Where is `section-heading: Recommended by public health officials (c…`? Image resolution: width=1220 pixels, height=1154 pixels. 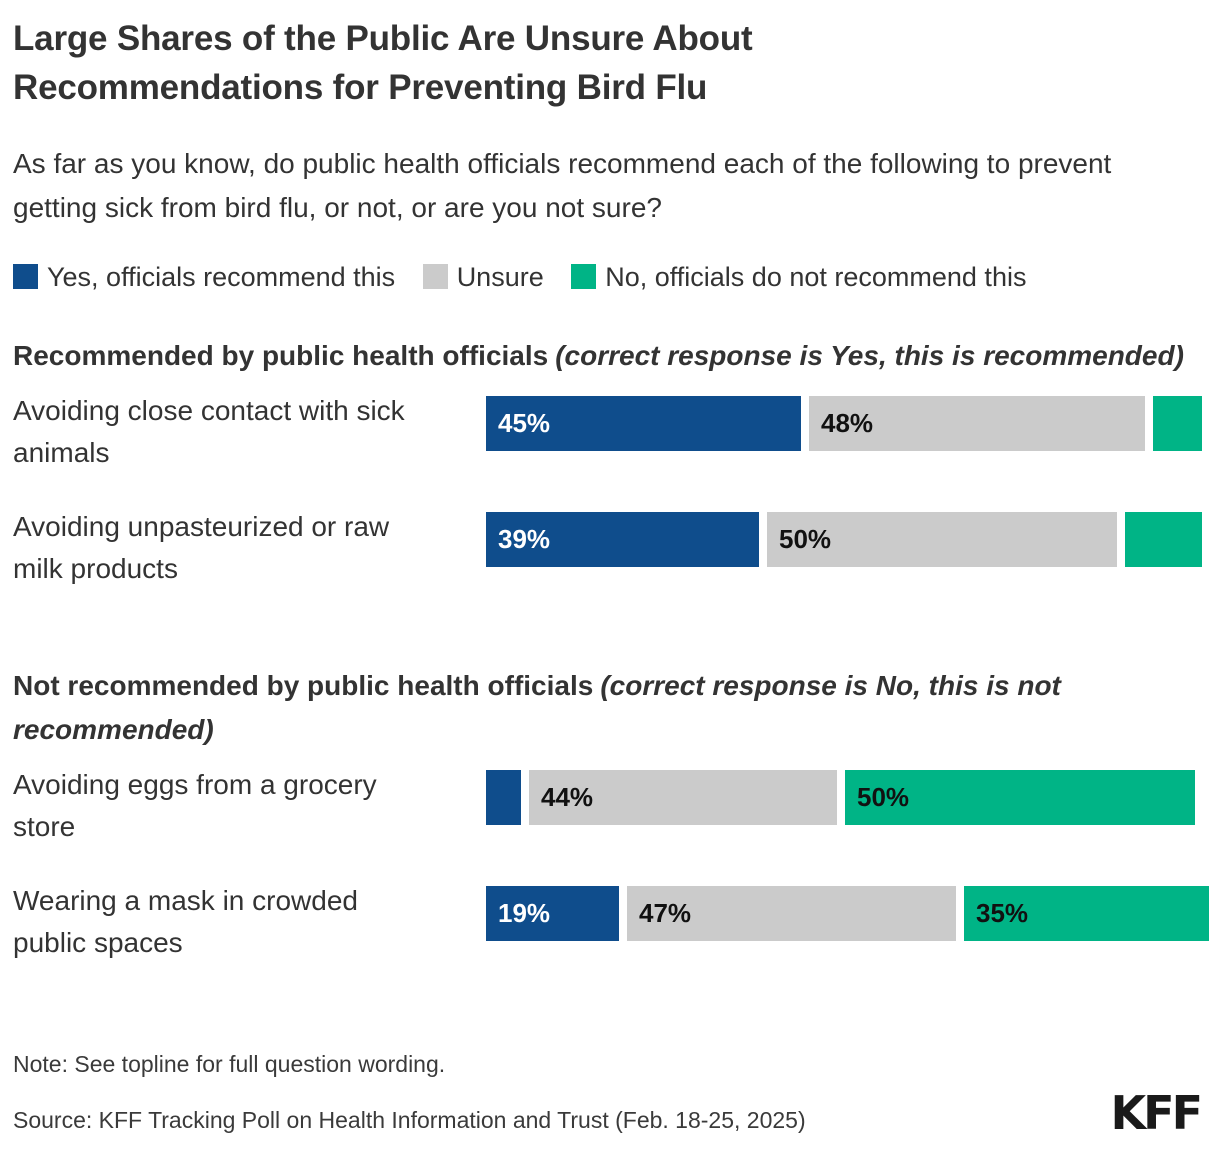 section-heading: Recommended by public health officials (c… is located at coordinates (610, 356).